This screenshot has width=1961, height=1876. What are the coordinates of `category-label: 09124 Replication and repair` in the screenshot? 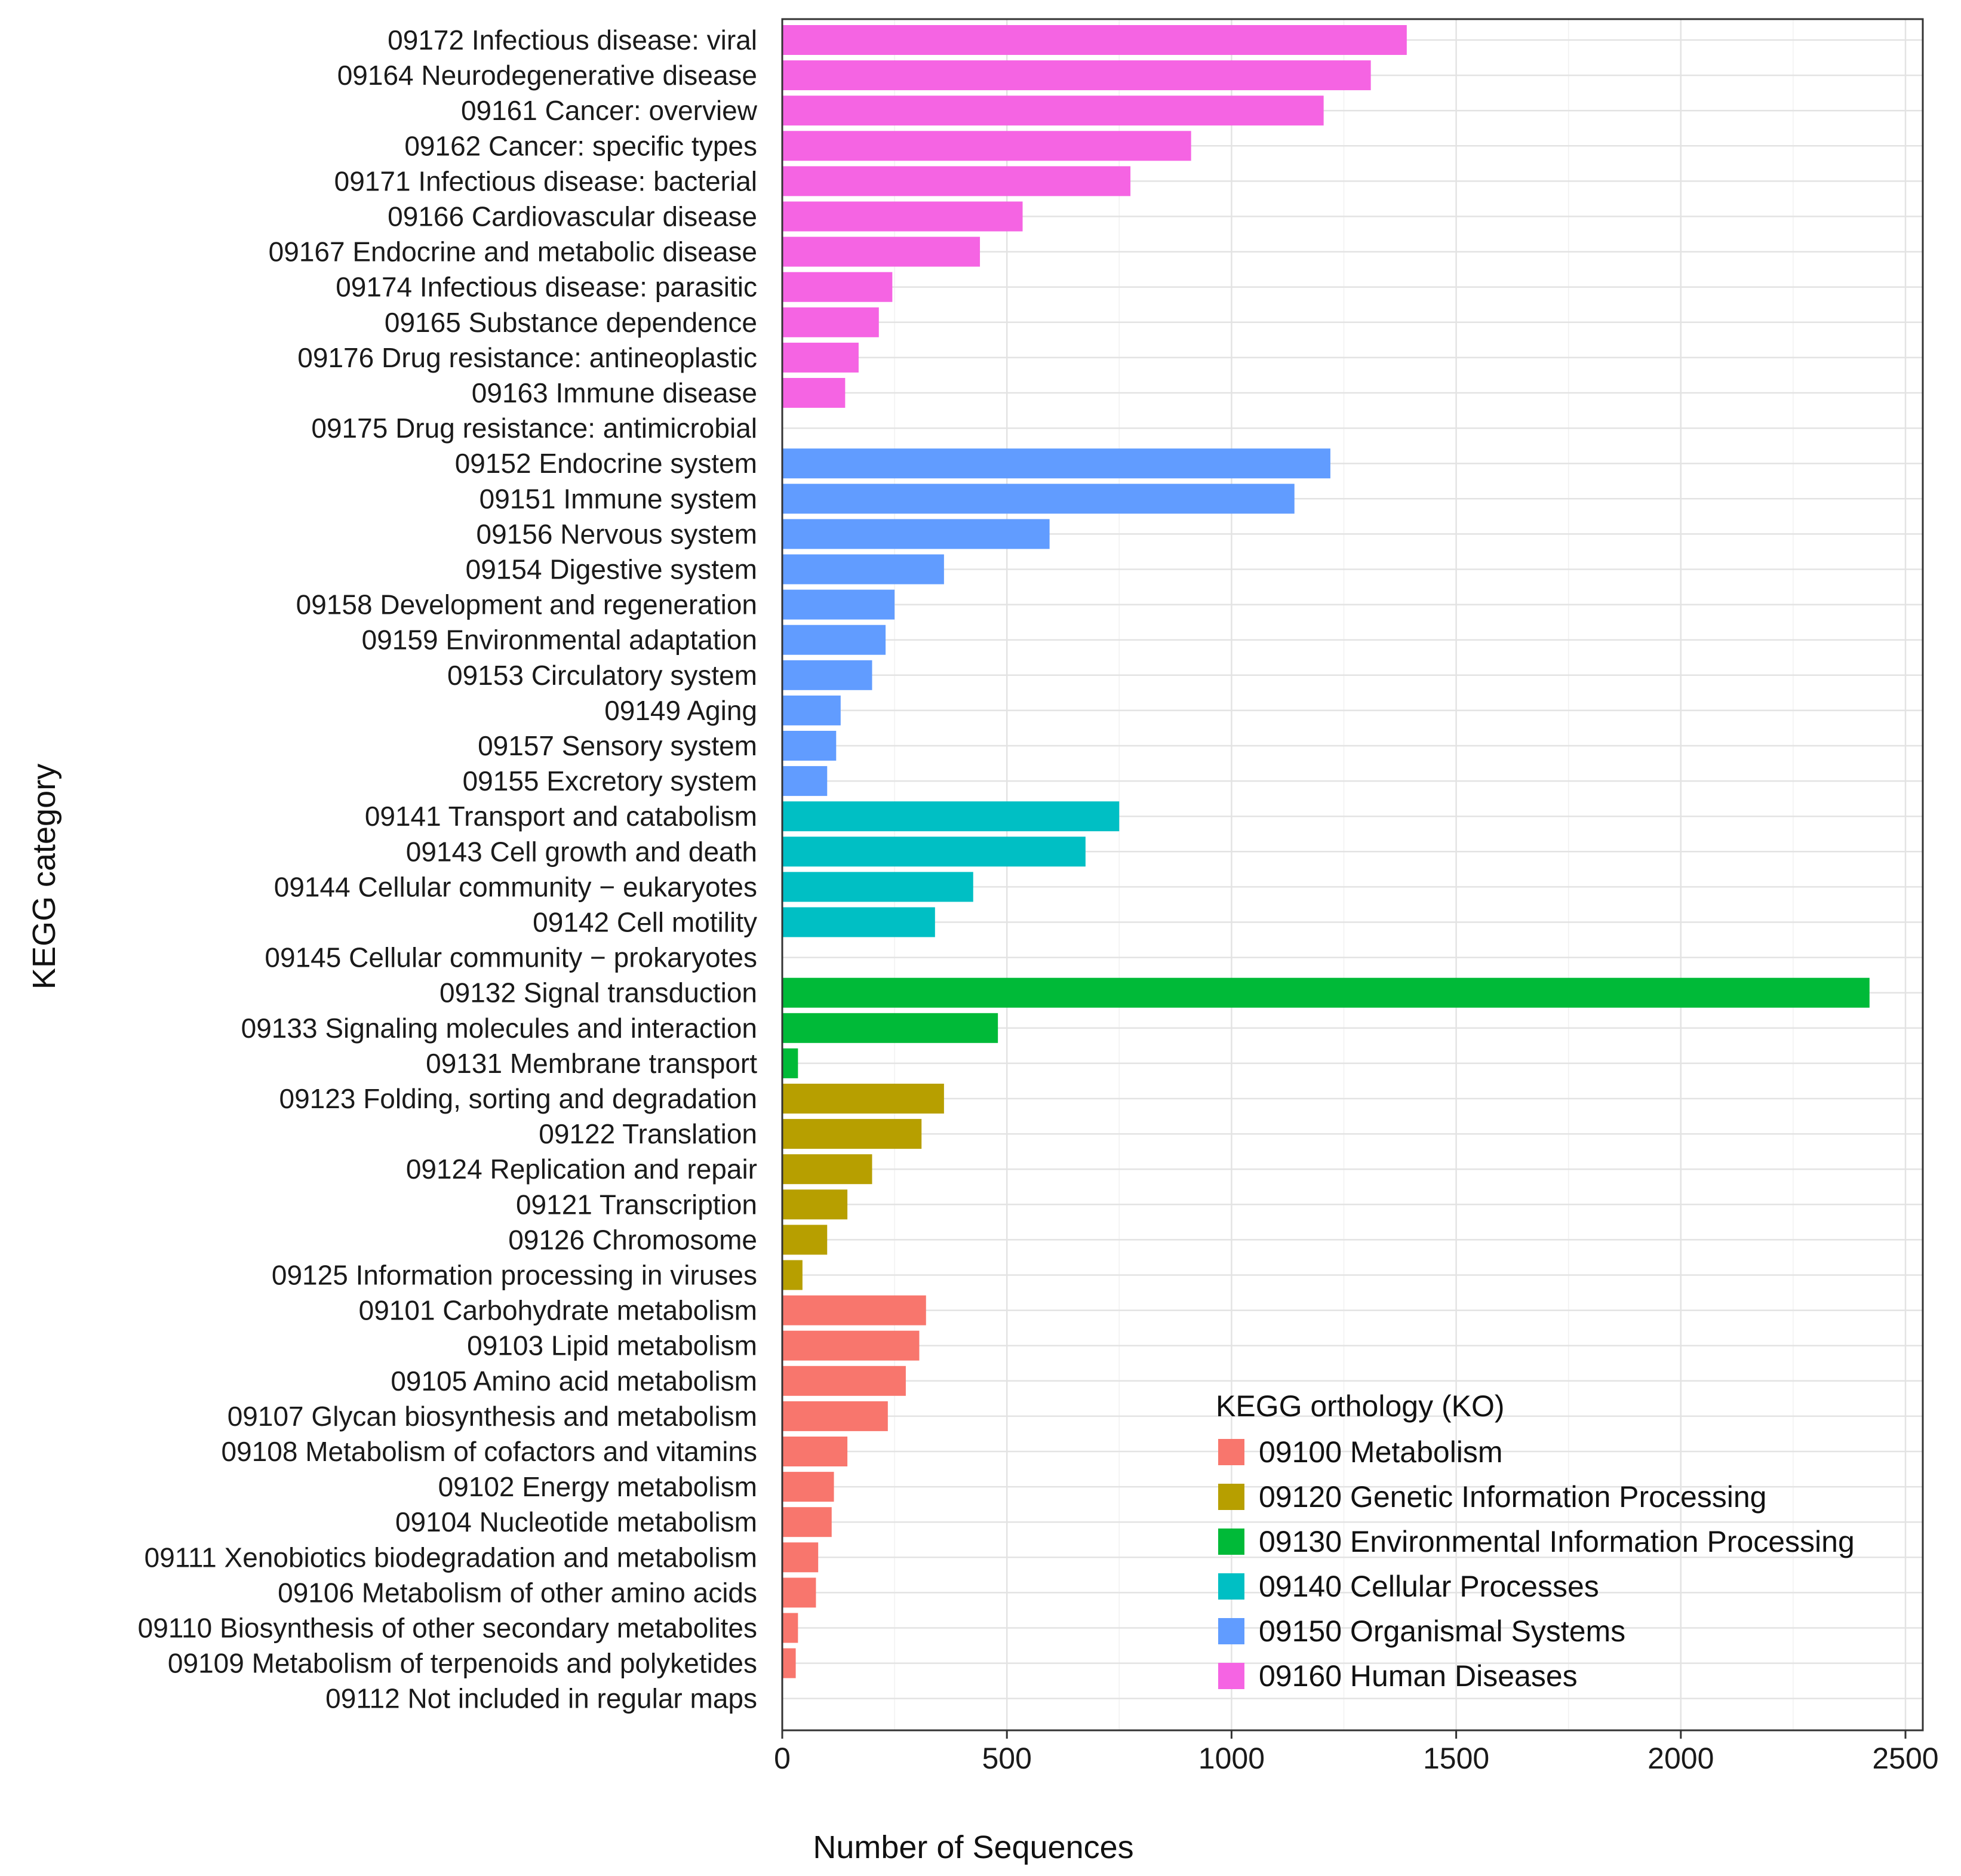 It's located at (581, 1169).